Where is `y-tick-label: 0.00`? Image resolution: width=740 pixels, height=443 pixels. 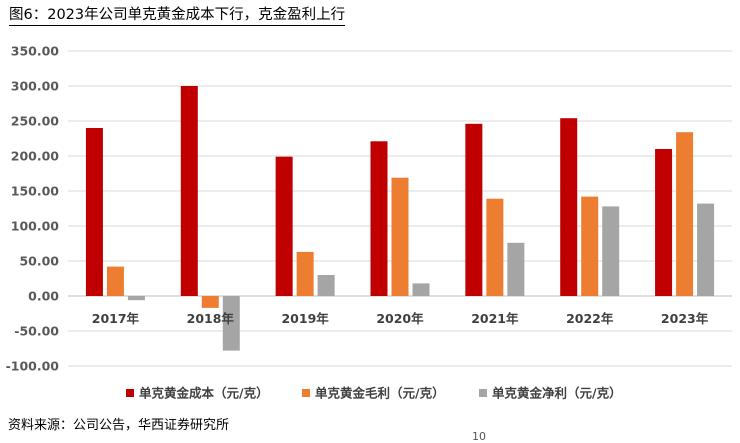 y-tick-label: 0.00 is located at coordinates (43, 296).